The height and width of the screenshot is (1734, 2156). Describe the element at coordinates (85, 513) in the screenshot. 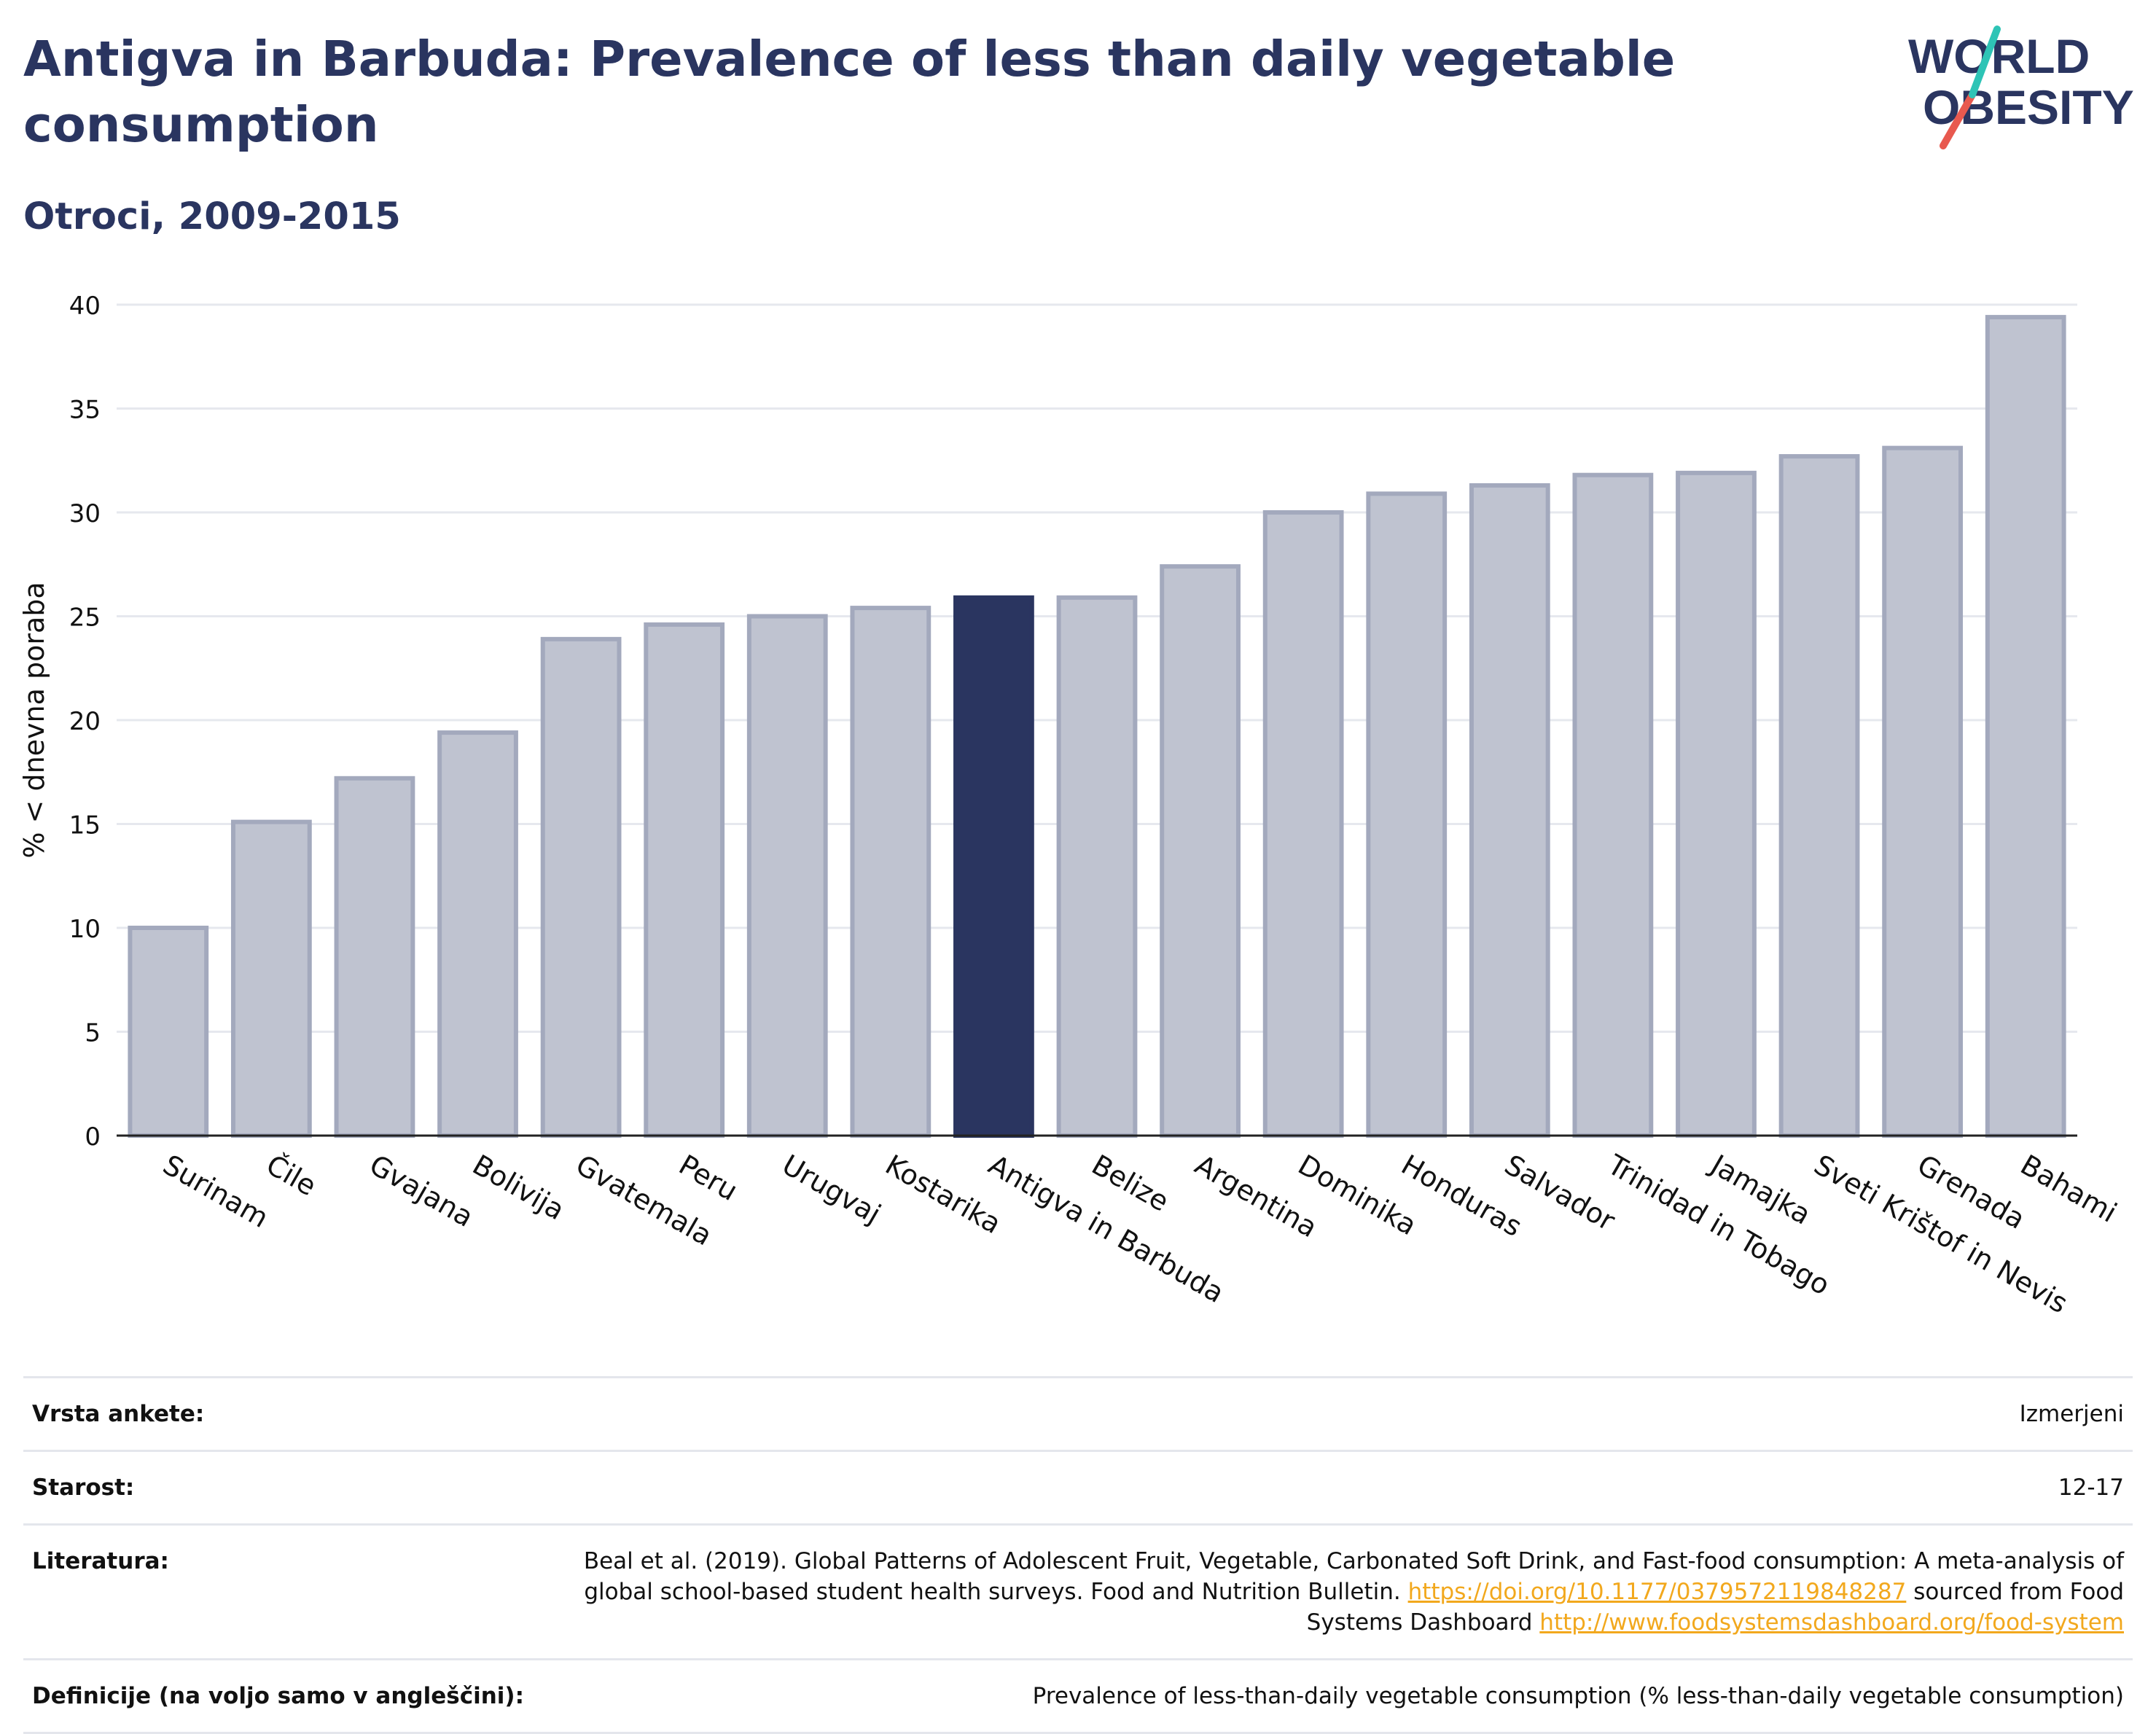

I see `y-tick-label: 30` at that location.